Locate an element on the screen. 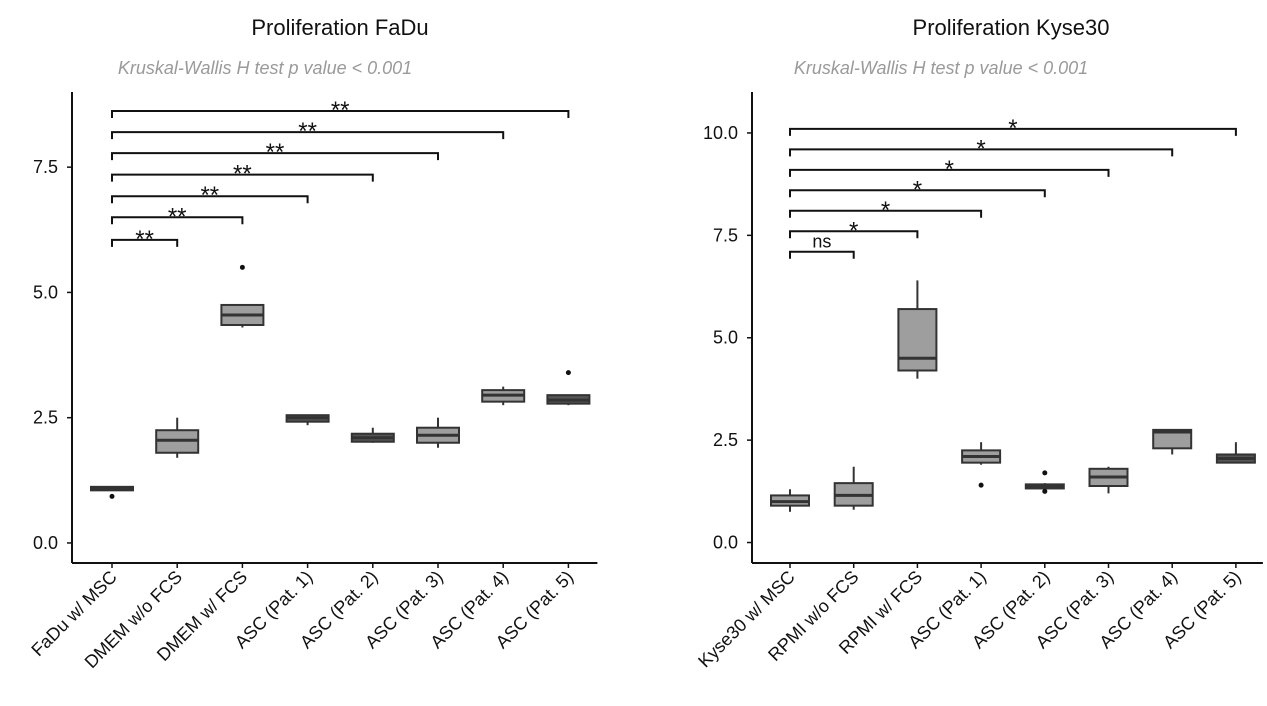 This screenshot has height=706, width=1267. significance-bracket-2: * is located at coordinates (886, 210).